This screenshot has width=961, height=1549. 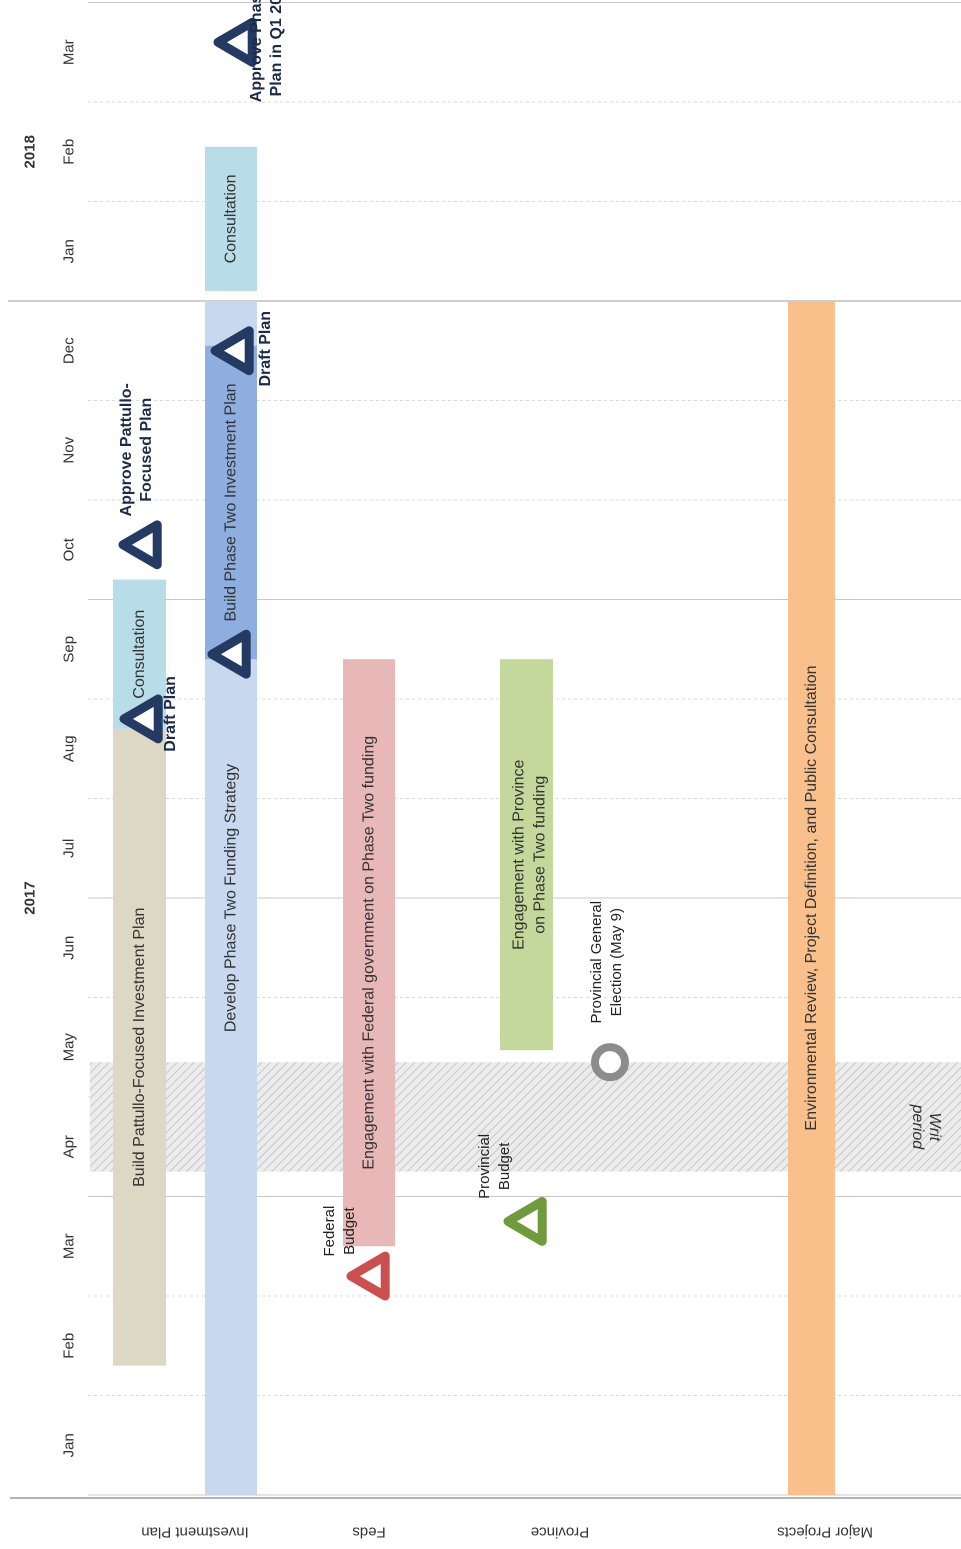 I want to click on month-label-2: Mar, so click(x=69, y=1246).